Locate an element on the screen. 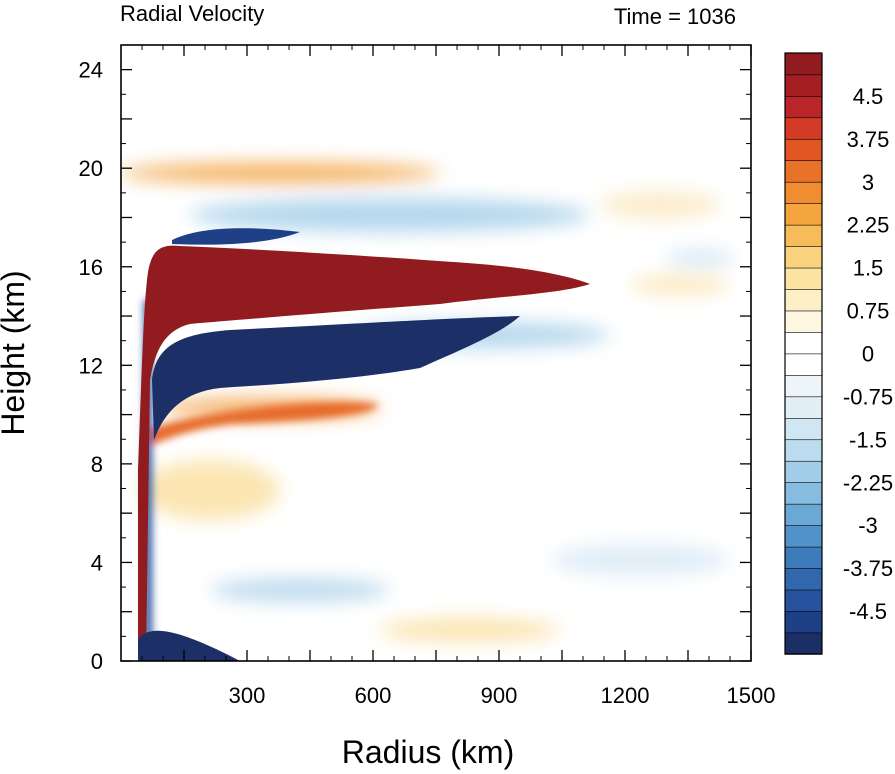 This screenshot has width=895, height=774. upper-inflow-band is located at coordinates (390, 215).